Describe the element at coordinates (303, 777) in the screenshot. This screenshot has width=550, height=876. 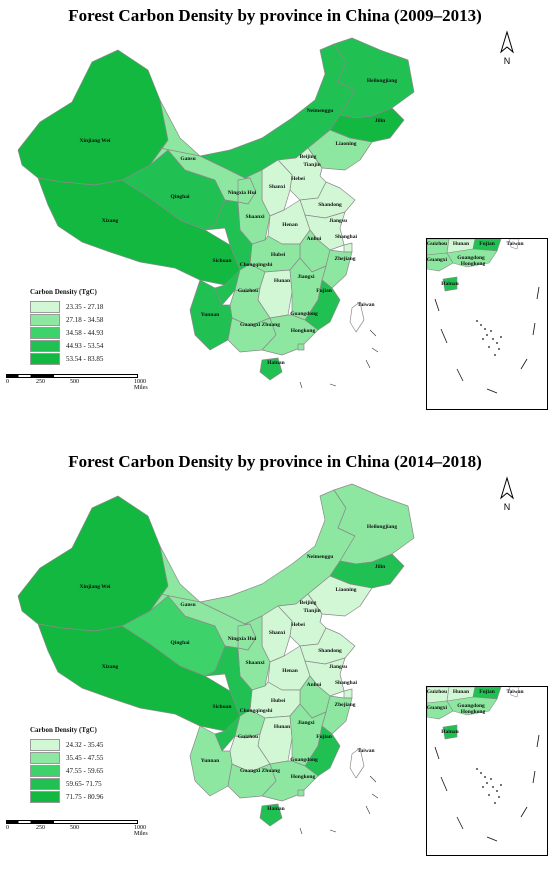
I see `province-label-hongkong: Hongkong` at that location.